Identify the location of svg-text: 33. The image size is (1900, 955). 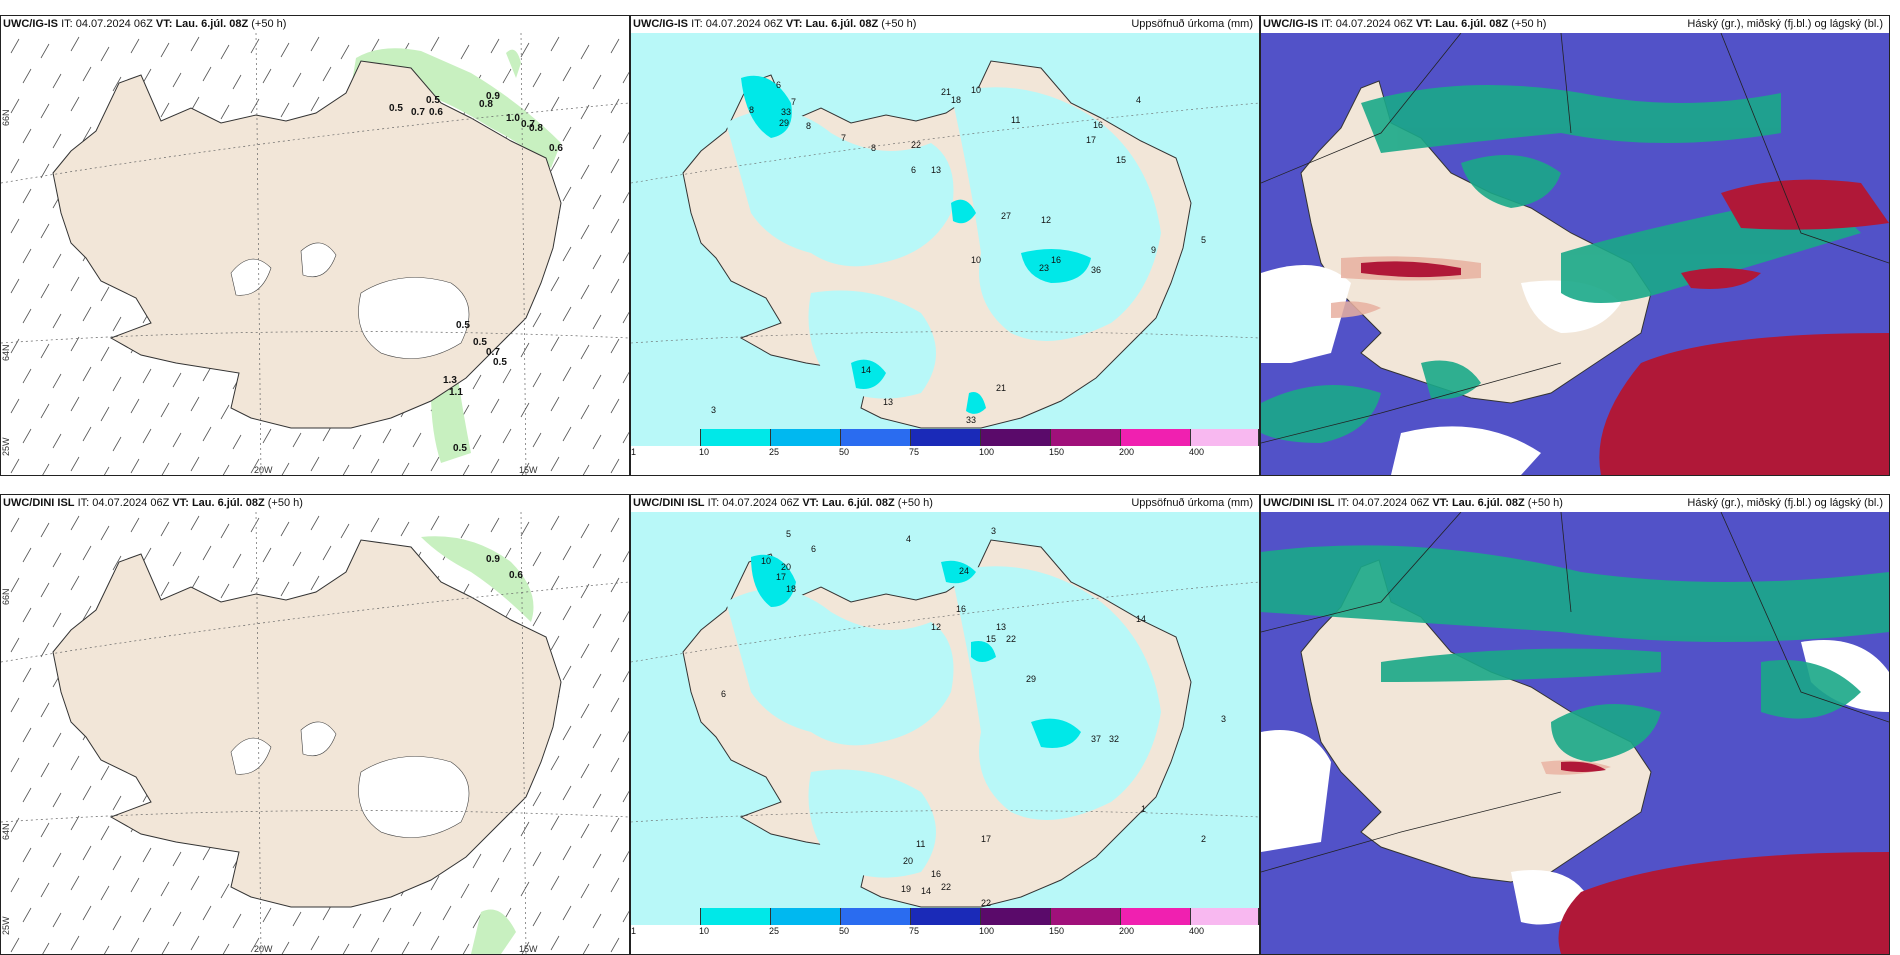
(971, 420).